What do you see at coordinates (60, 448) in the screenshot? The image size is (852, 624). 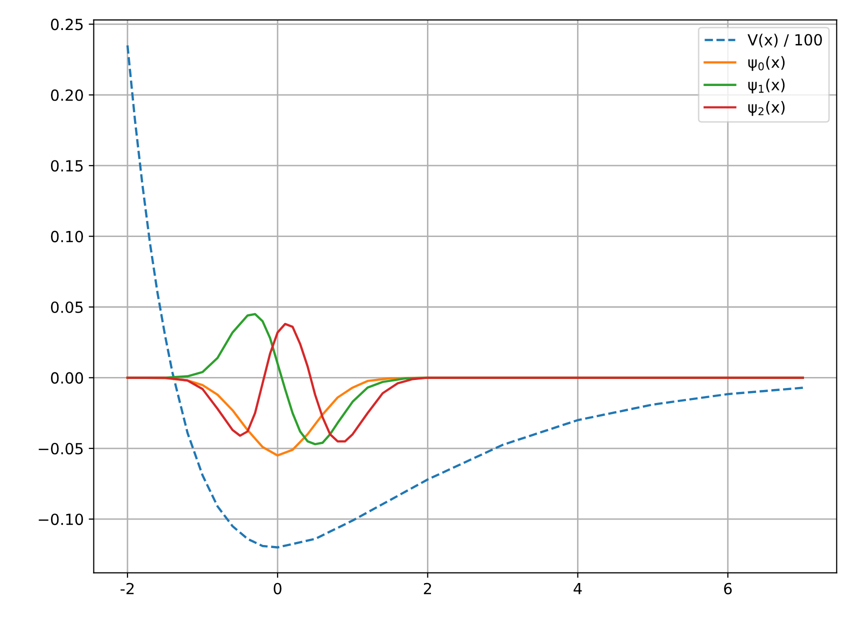 I see `y-tick-label: −0.05` at bounding box center [60, 448].